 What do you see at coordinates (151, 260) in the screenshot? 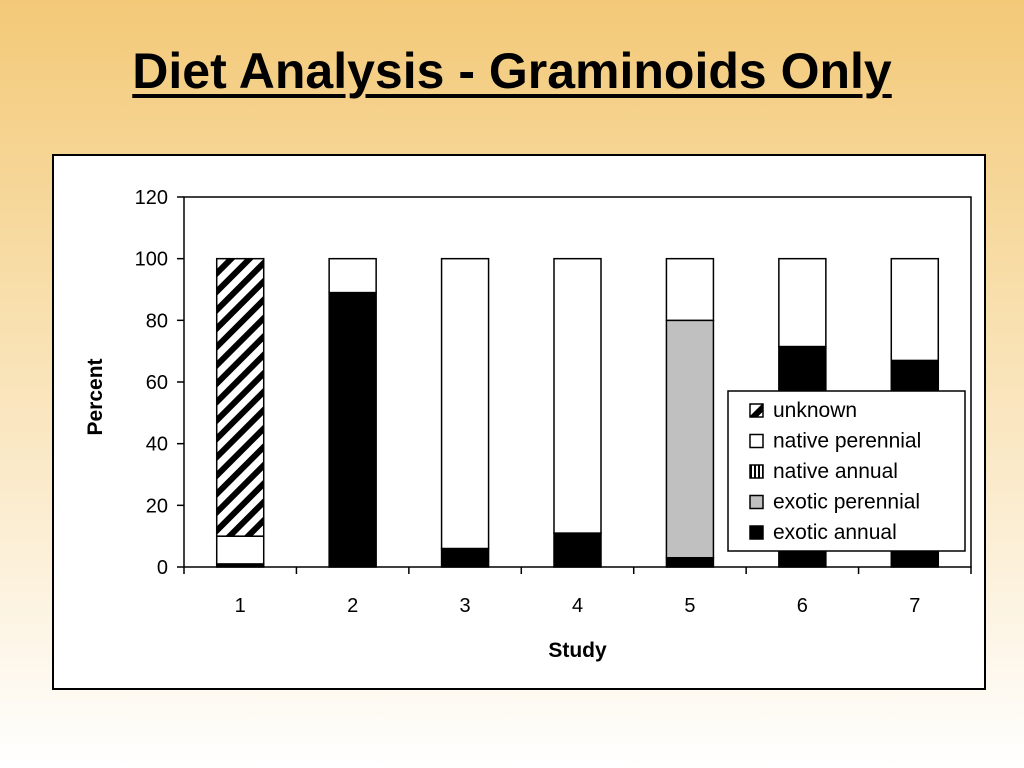
I see `y-tick-label: 100` at bounding box center [151, 260].